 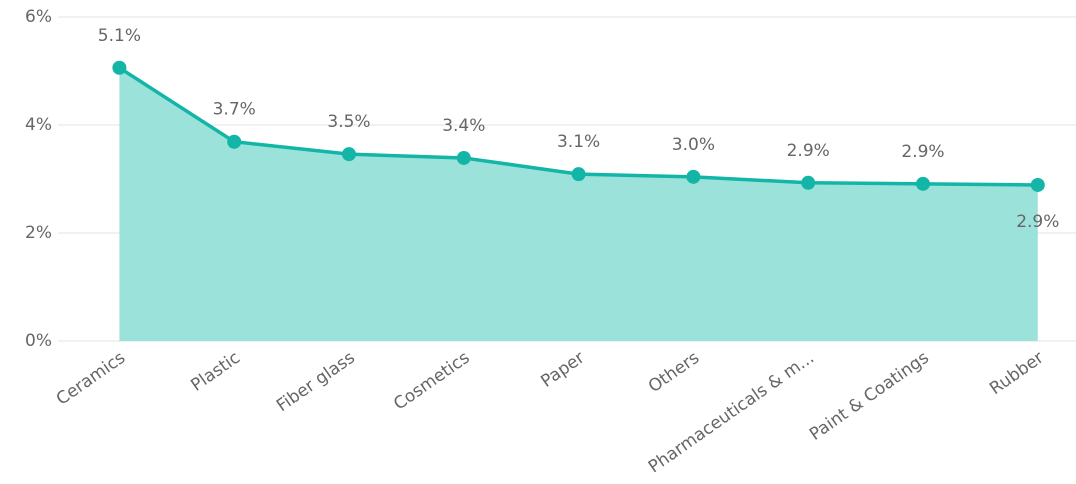 What do you see at coordinates (578, 142) in the screenshot?
I see `data-label: 3.1%` at bounding box center [578, 142].